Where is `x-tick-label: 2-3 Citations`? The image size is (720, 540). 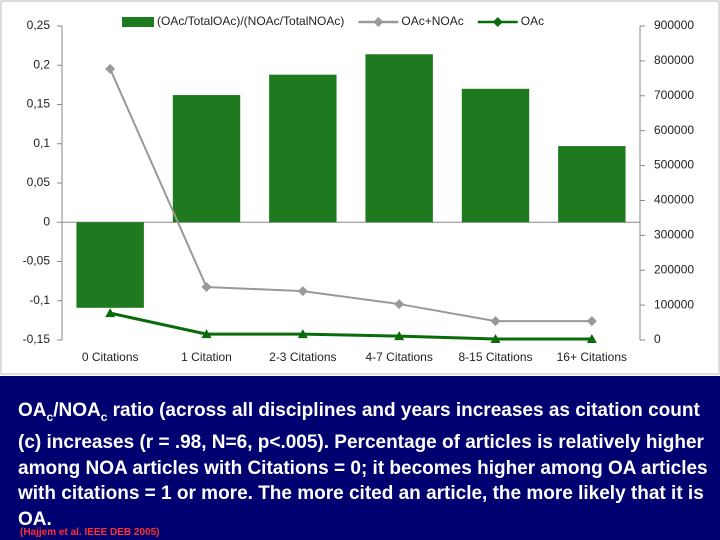
x-tick-label: 2-3 Citations is located at coordinates (302, 357).